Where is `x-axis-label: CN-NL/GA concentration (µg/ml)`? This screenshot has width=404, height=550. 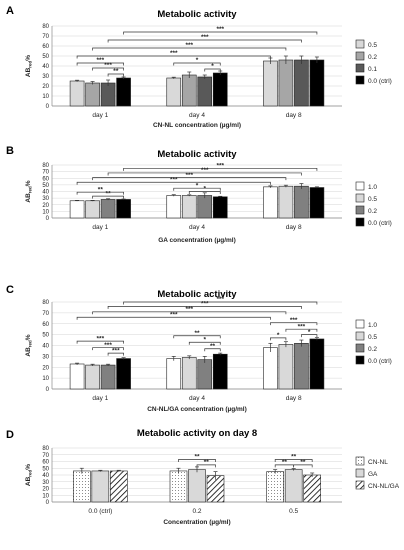 x-axis-label: CN-NL/GA concentration (µg/ml) is located at coordinates (197, 409).